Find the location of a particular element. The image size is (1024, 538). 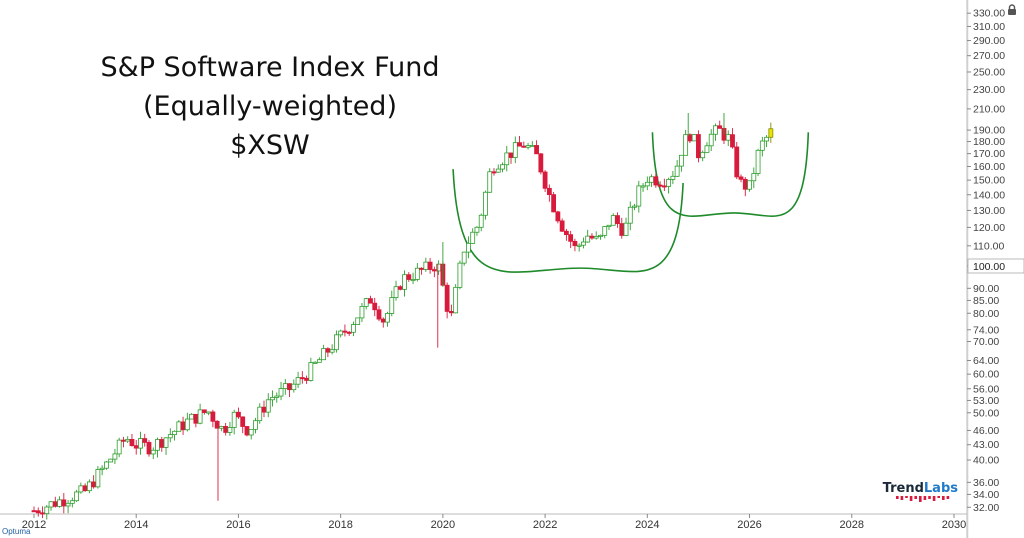

logo-trend-text: Trend is located at coordinates (903, 488).